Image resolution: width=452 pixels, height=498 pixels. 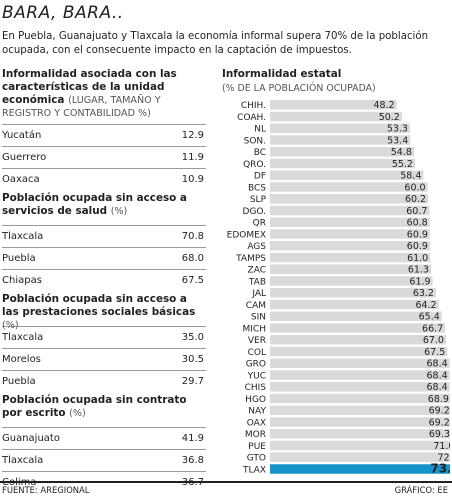 I want to click on category-label: COAH., so click(x=251, y=118).